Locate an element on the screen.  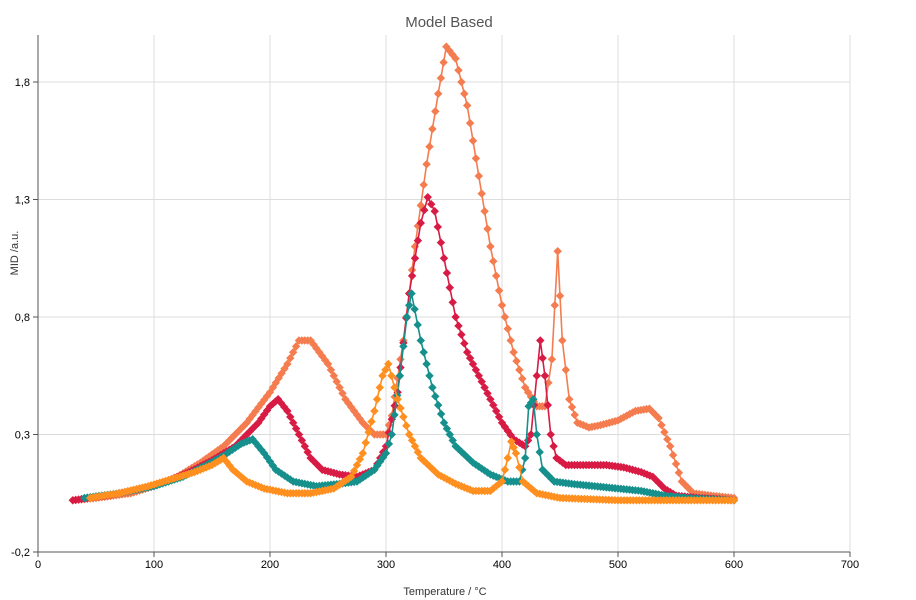
x-tick-label: 700 is located at coordinates (850, 565).